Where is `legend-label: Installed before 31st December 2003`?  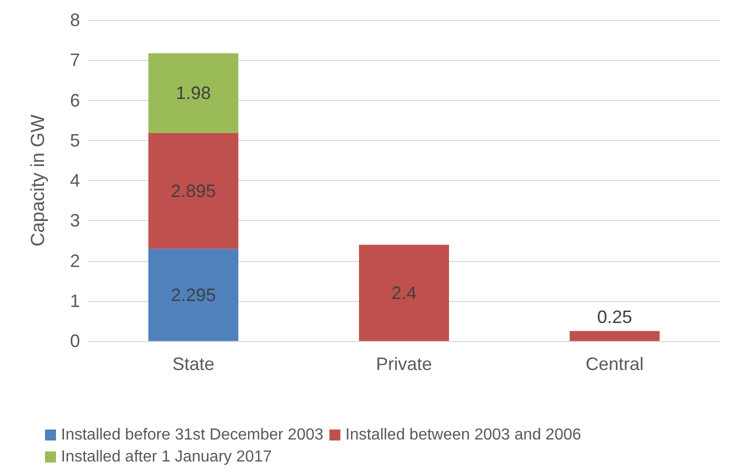 legend-label: Installed before 31st December 2003 is located at coordinates (192, 435).